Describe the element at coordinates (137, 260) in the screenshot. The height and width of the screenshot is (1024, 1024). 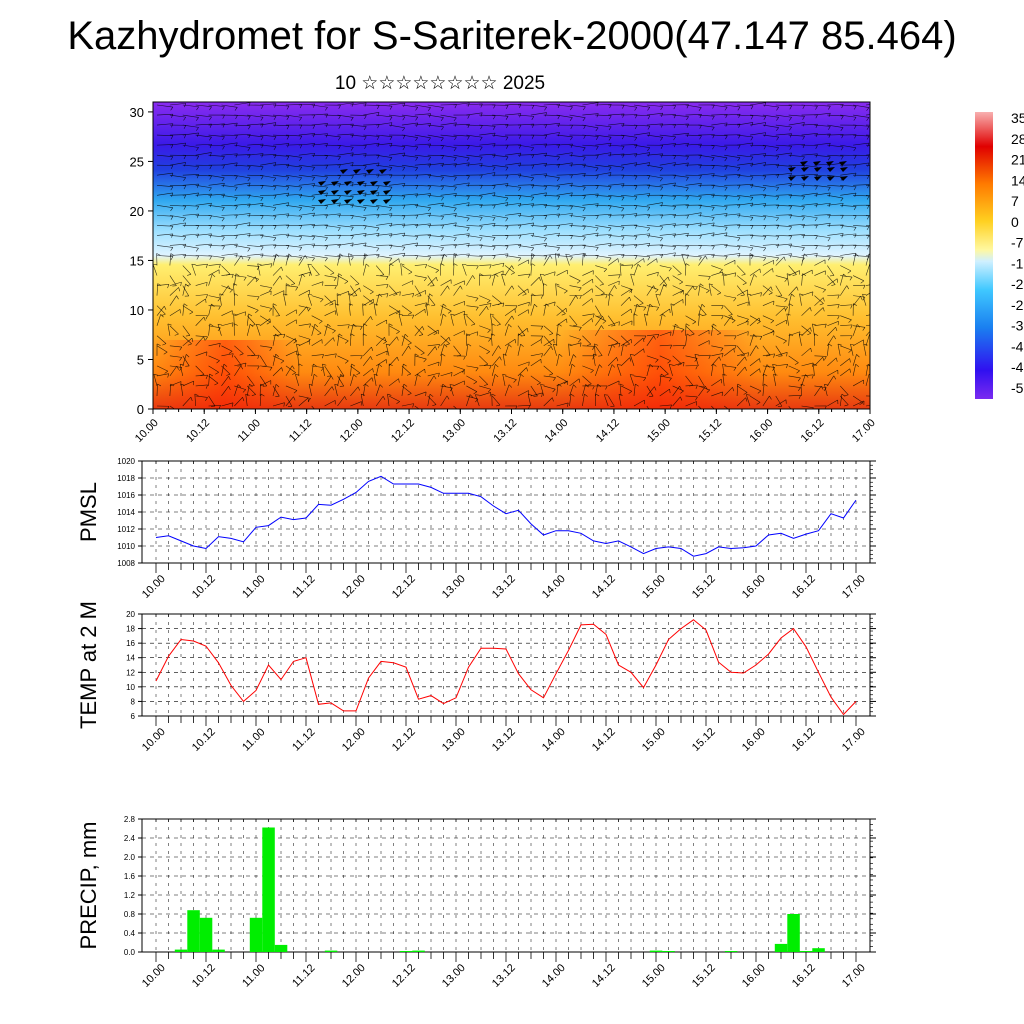
I see `y-tick-label: 15` at that location.